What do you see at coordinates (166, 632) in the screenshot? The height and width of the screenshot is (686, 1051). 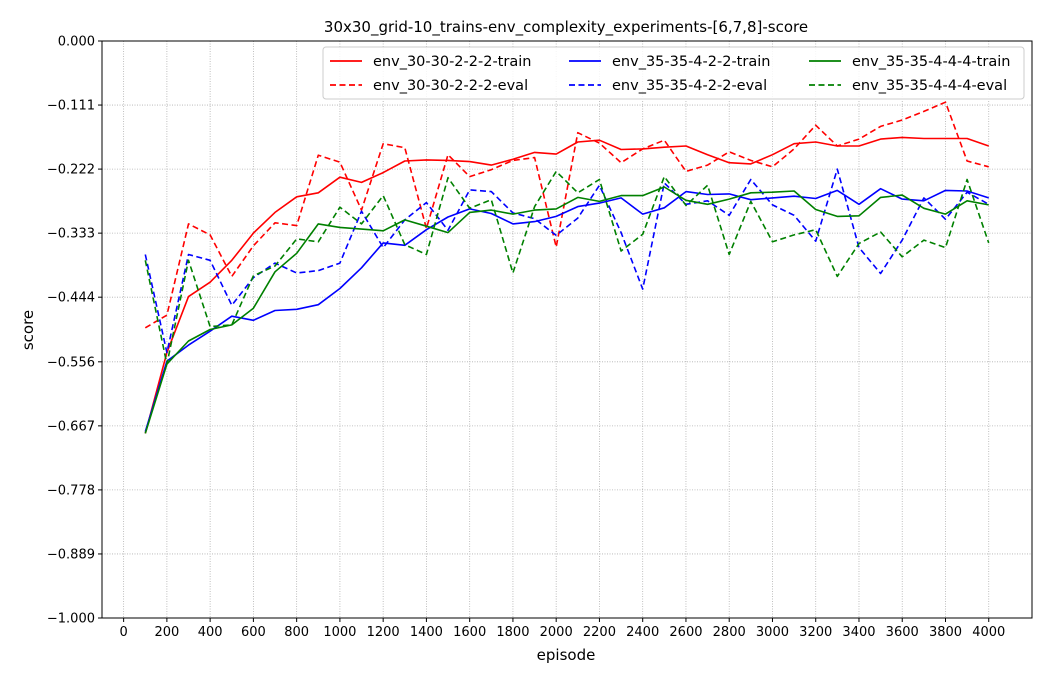 I see `x-tick-label: 200` at bounding box center [166, 632].